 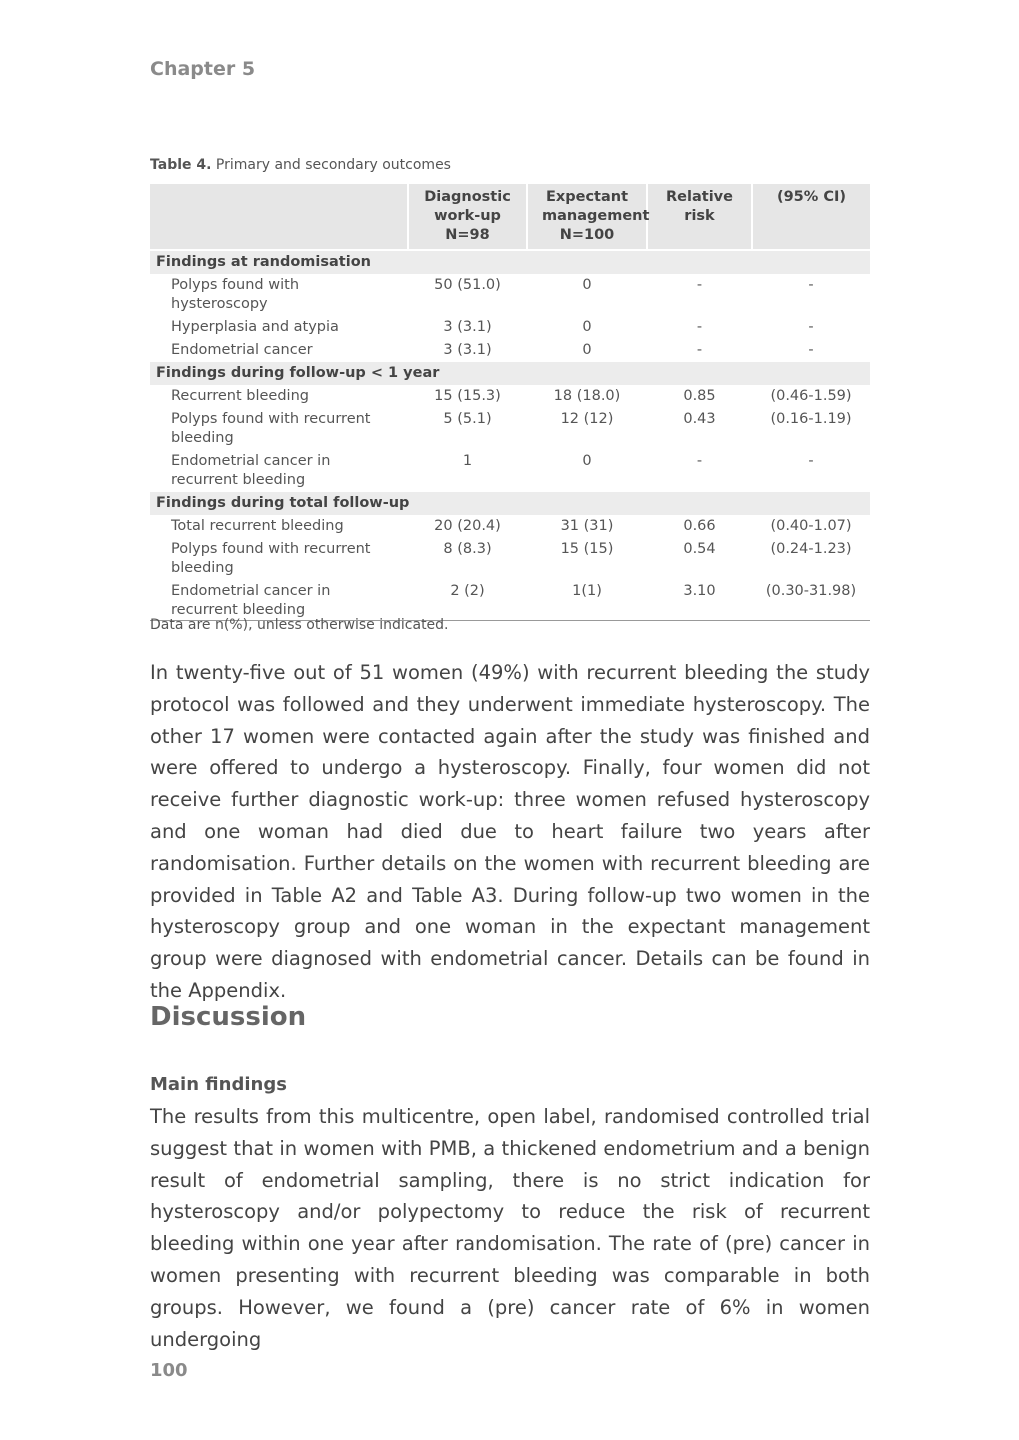 What do you see at coordinates (467, 600) in the screenshot?
I see `table-cell: 2 (2)` at bounding box center [467, 600].